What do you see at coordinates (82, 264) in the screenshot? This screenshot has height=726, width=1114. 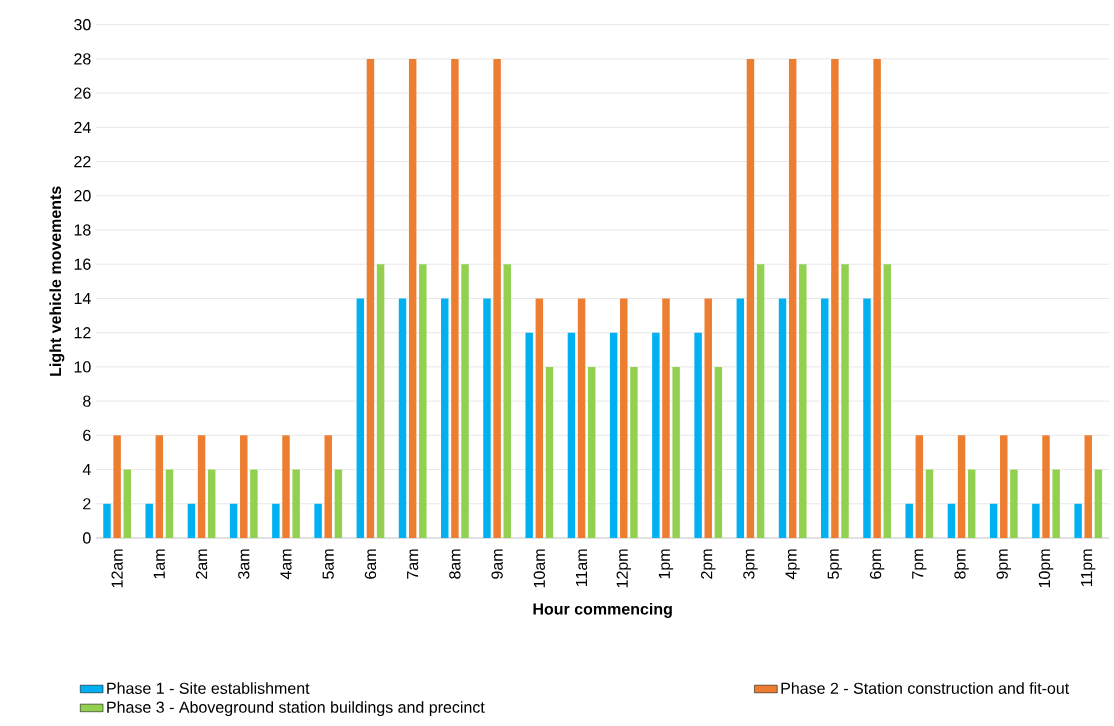 I see `y-tick-label: 16` at bounding box center [82, 264].